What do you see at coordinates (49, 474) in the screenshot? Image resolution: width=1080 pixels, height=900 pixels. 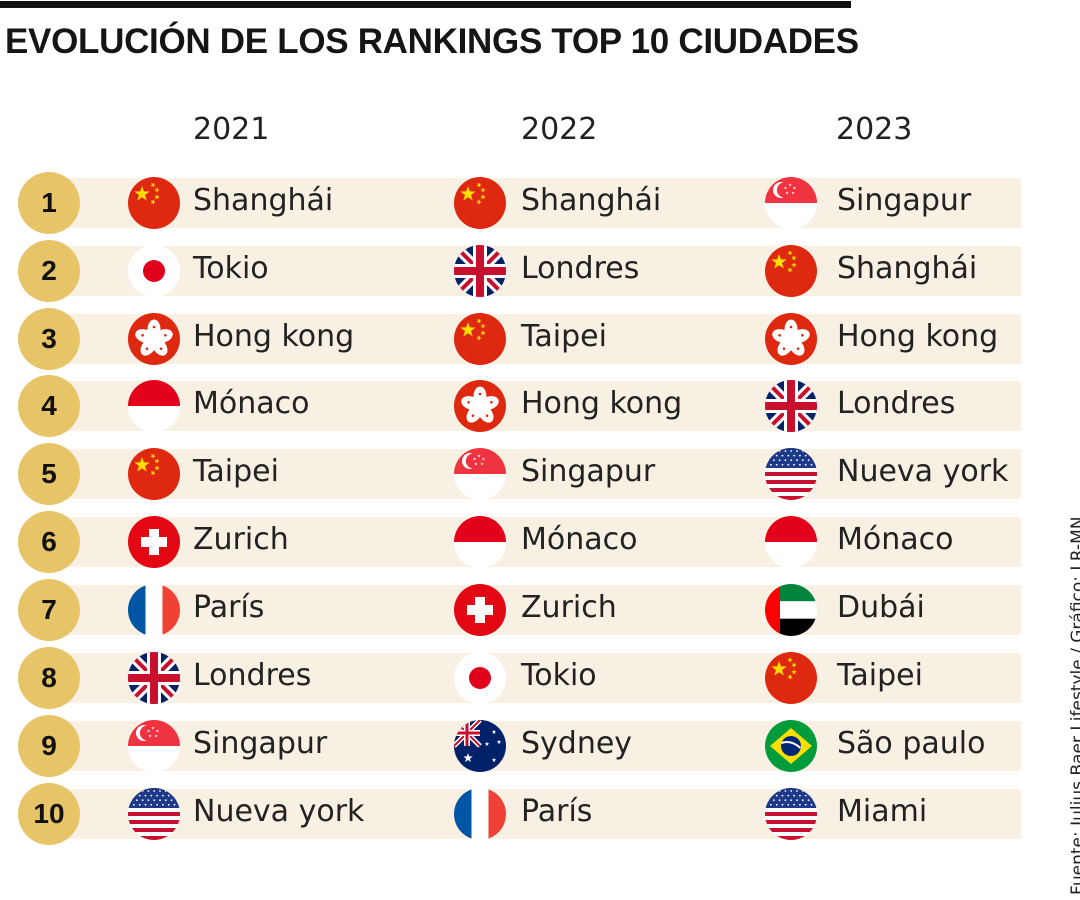 I see `rank-badge: 5` at bounding box center [49, 474].